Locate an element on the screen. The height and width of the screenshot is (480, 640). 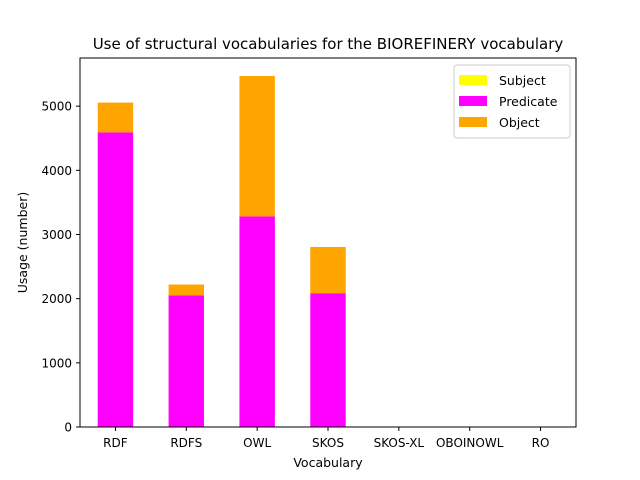
legend-label-object: Object is located at coordinates (519, 122).